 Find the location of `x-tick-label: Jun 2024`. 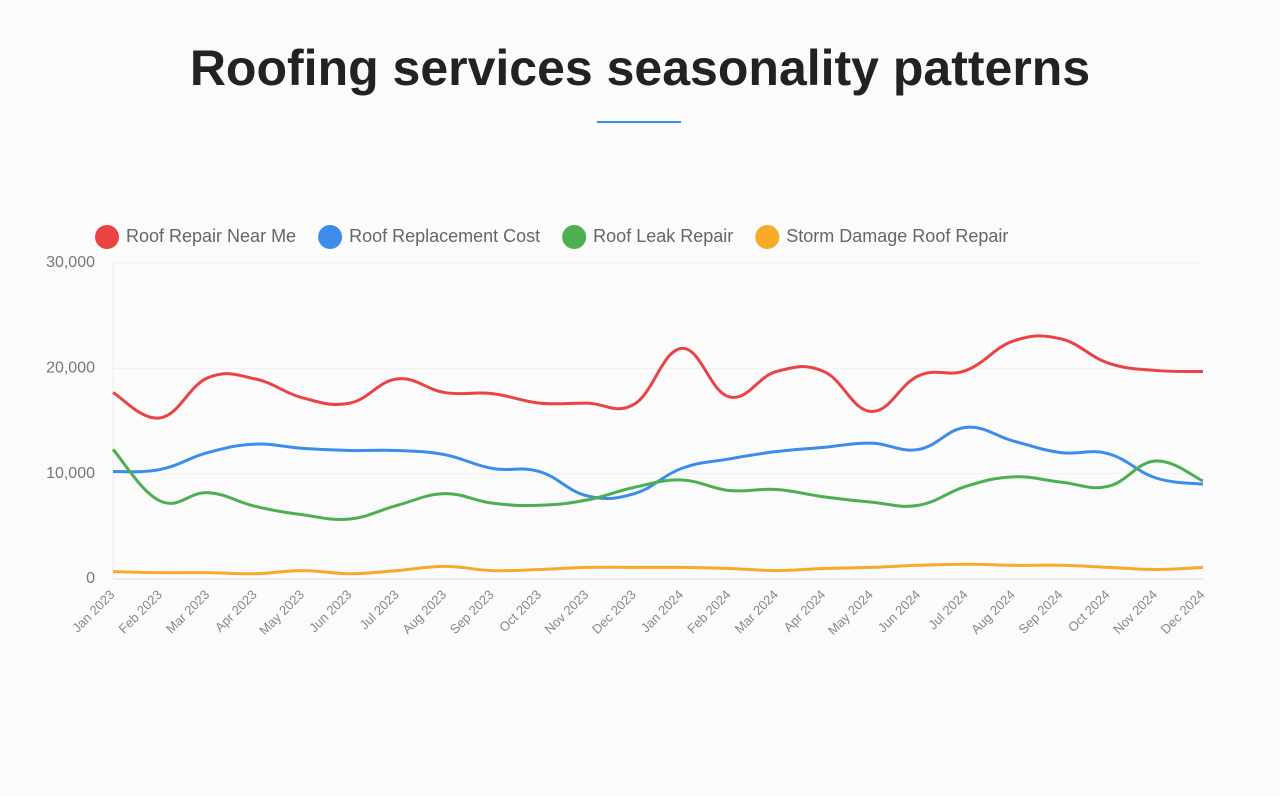

x-tick-label: Jun 2024 is located at coordinates (899, 611).